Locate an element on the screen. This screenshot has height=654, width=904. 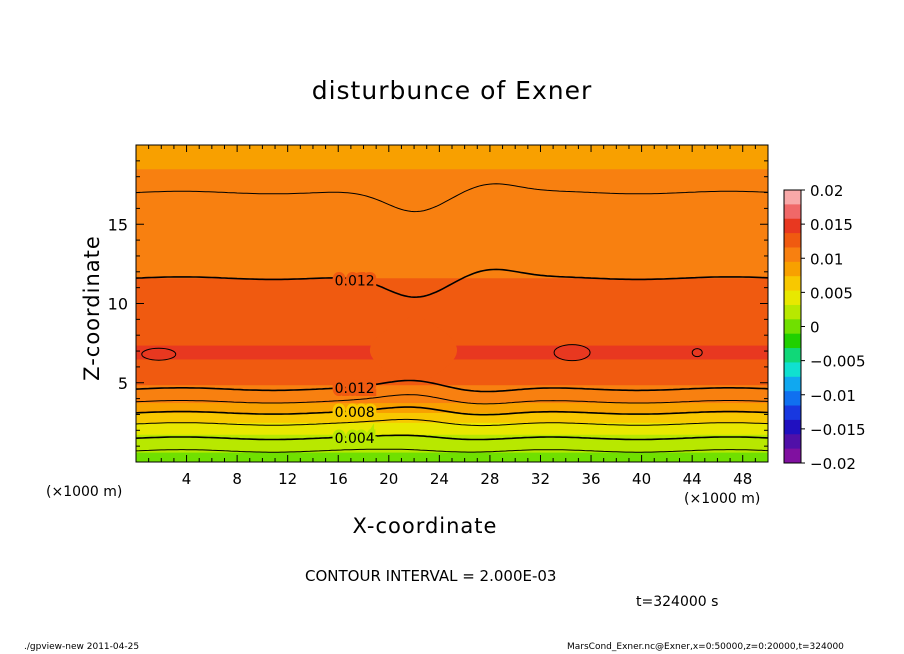
colorbar-tick-label: 0.02 is located at coordinates (826, 191).